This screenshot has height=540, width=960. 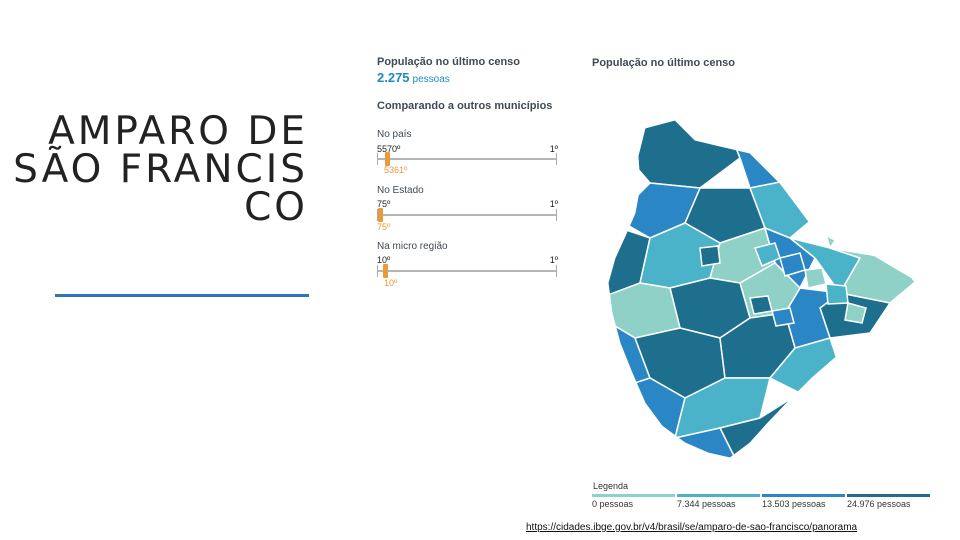 What do you see at coordinates (467, 215) in the screenshot?
I see `rank-state-track` at bounding box center [467, 215].